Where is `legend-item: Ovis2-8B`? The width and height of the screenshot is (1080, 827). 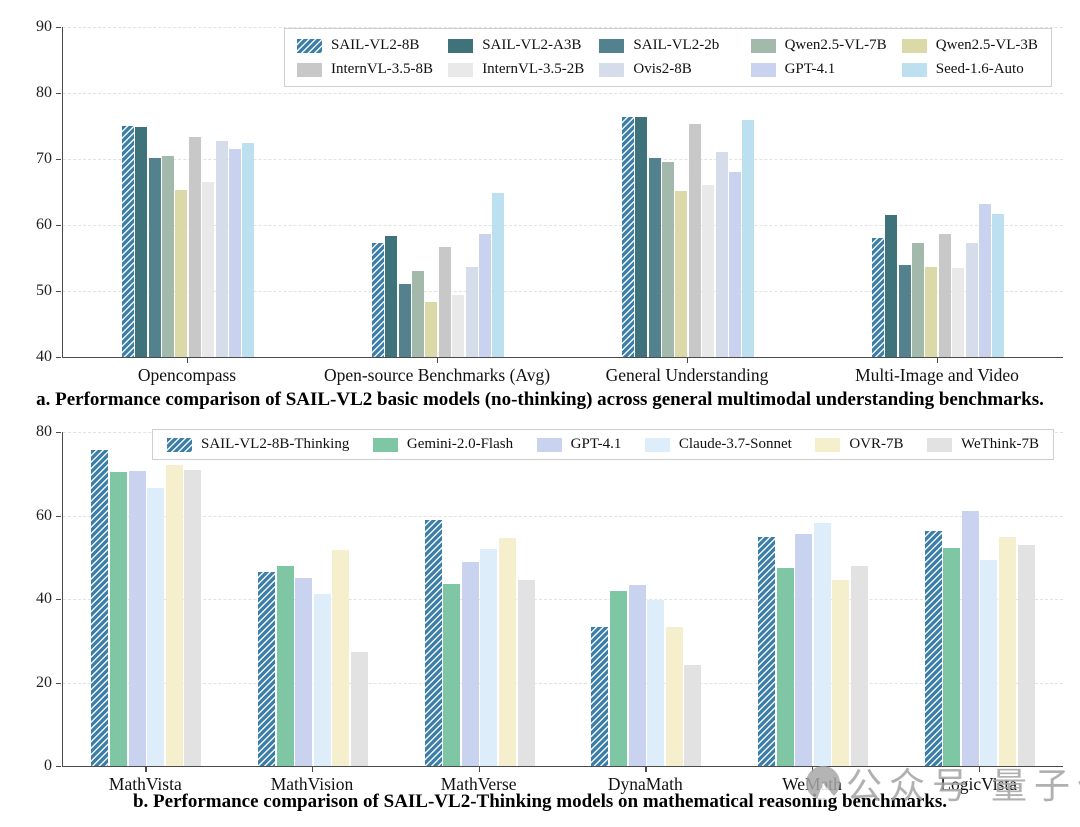 legend-item: Ovis2-8B is located at coordinates (667, 69).